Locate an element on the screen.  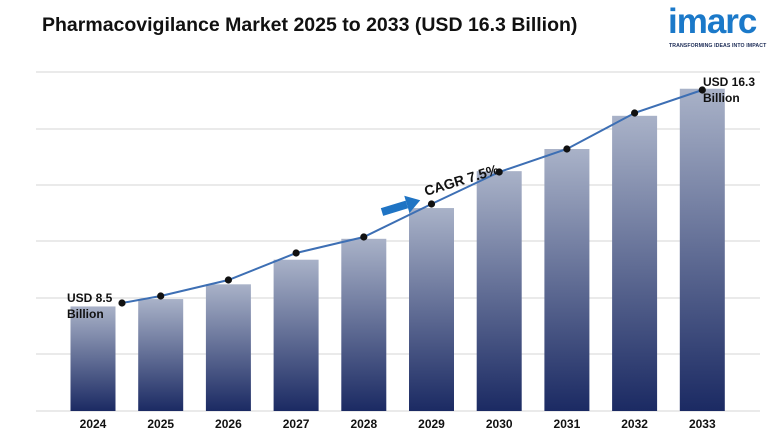
bar-2033 is located at coordinates (702, 250).